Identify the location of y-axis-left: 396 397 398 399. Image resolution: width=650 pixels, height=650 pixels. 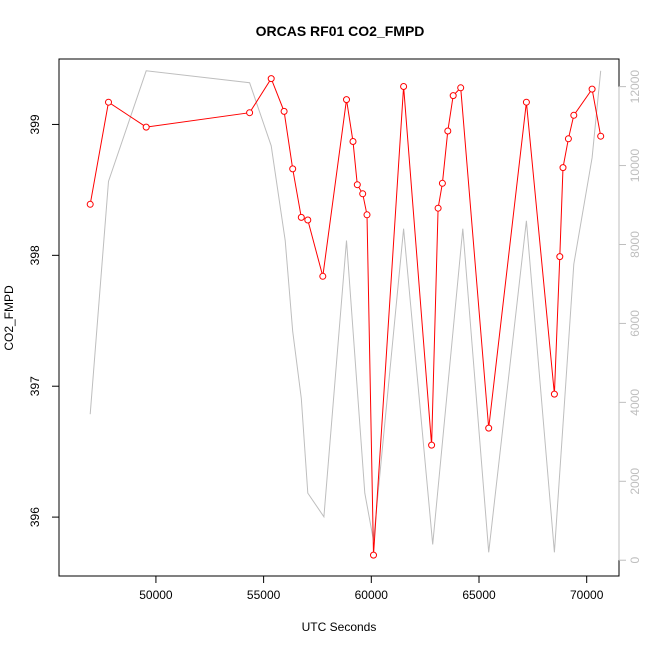
(44, 320).